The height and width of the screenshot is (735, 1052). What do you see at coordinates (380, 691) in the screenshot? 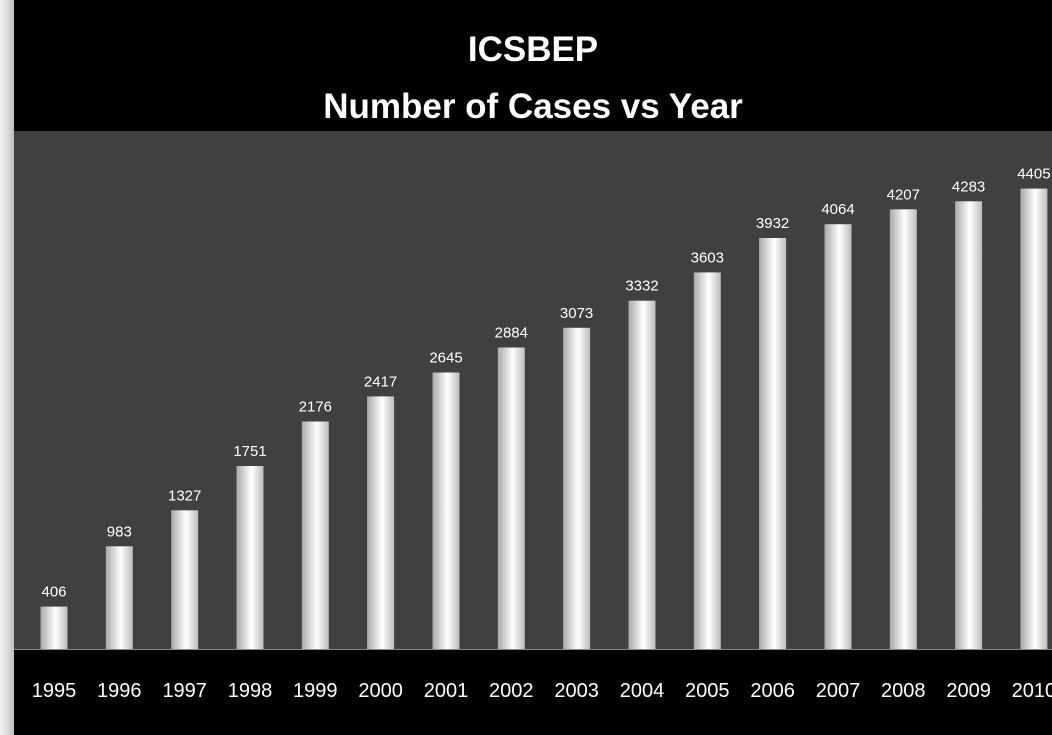
I see `x-tick-label-2000: 2000` at bounding box center [380, 691].